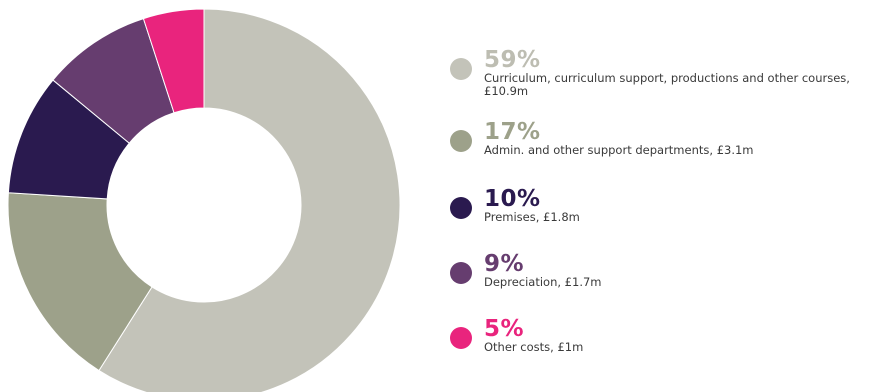 The width and height of the screenshot is (878, 392). Describe the element at coordinates (512, 199) in the screenshot. I see `legend-percent: 10%` at that location.